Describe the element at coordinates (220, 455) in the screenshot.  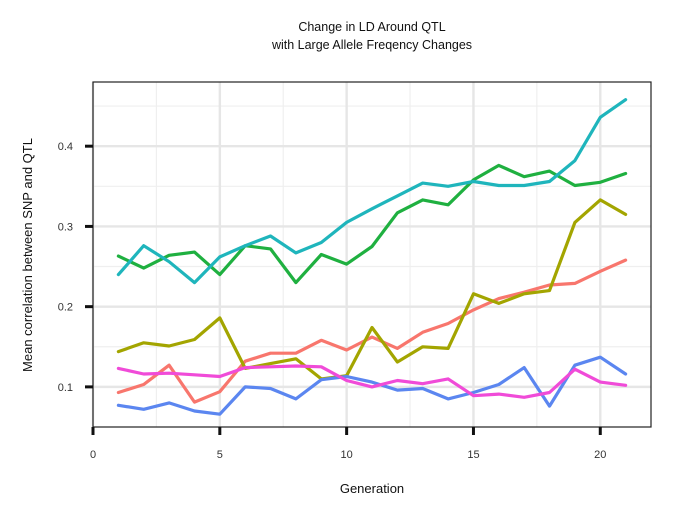
I see `x-tick-label: 5` at that location.